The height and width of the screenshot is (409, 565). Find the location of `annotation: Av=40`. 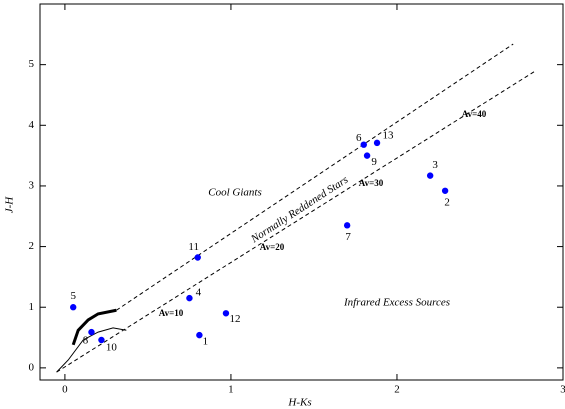

annotation: Av=40 is located at coordinates (474, 114).